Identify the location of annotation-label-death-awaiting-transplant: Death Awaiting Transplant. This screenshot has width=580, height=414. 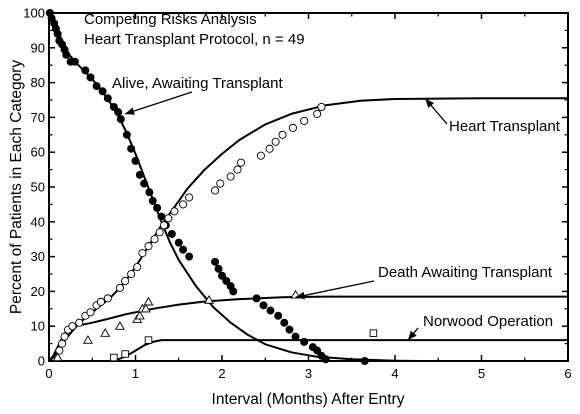
(465, 272).